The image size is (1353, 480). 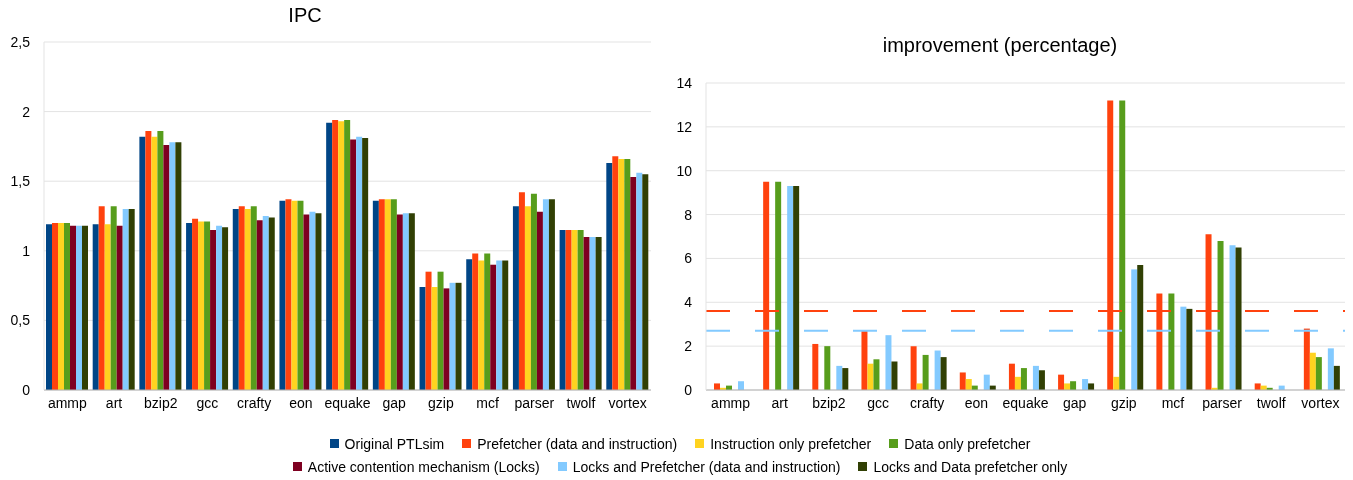 What do you see at coordinates (688, 346) in the screenshot?
I see `y-tick-label: 2` at bounding box center [688, 346].